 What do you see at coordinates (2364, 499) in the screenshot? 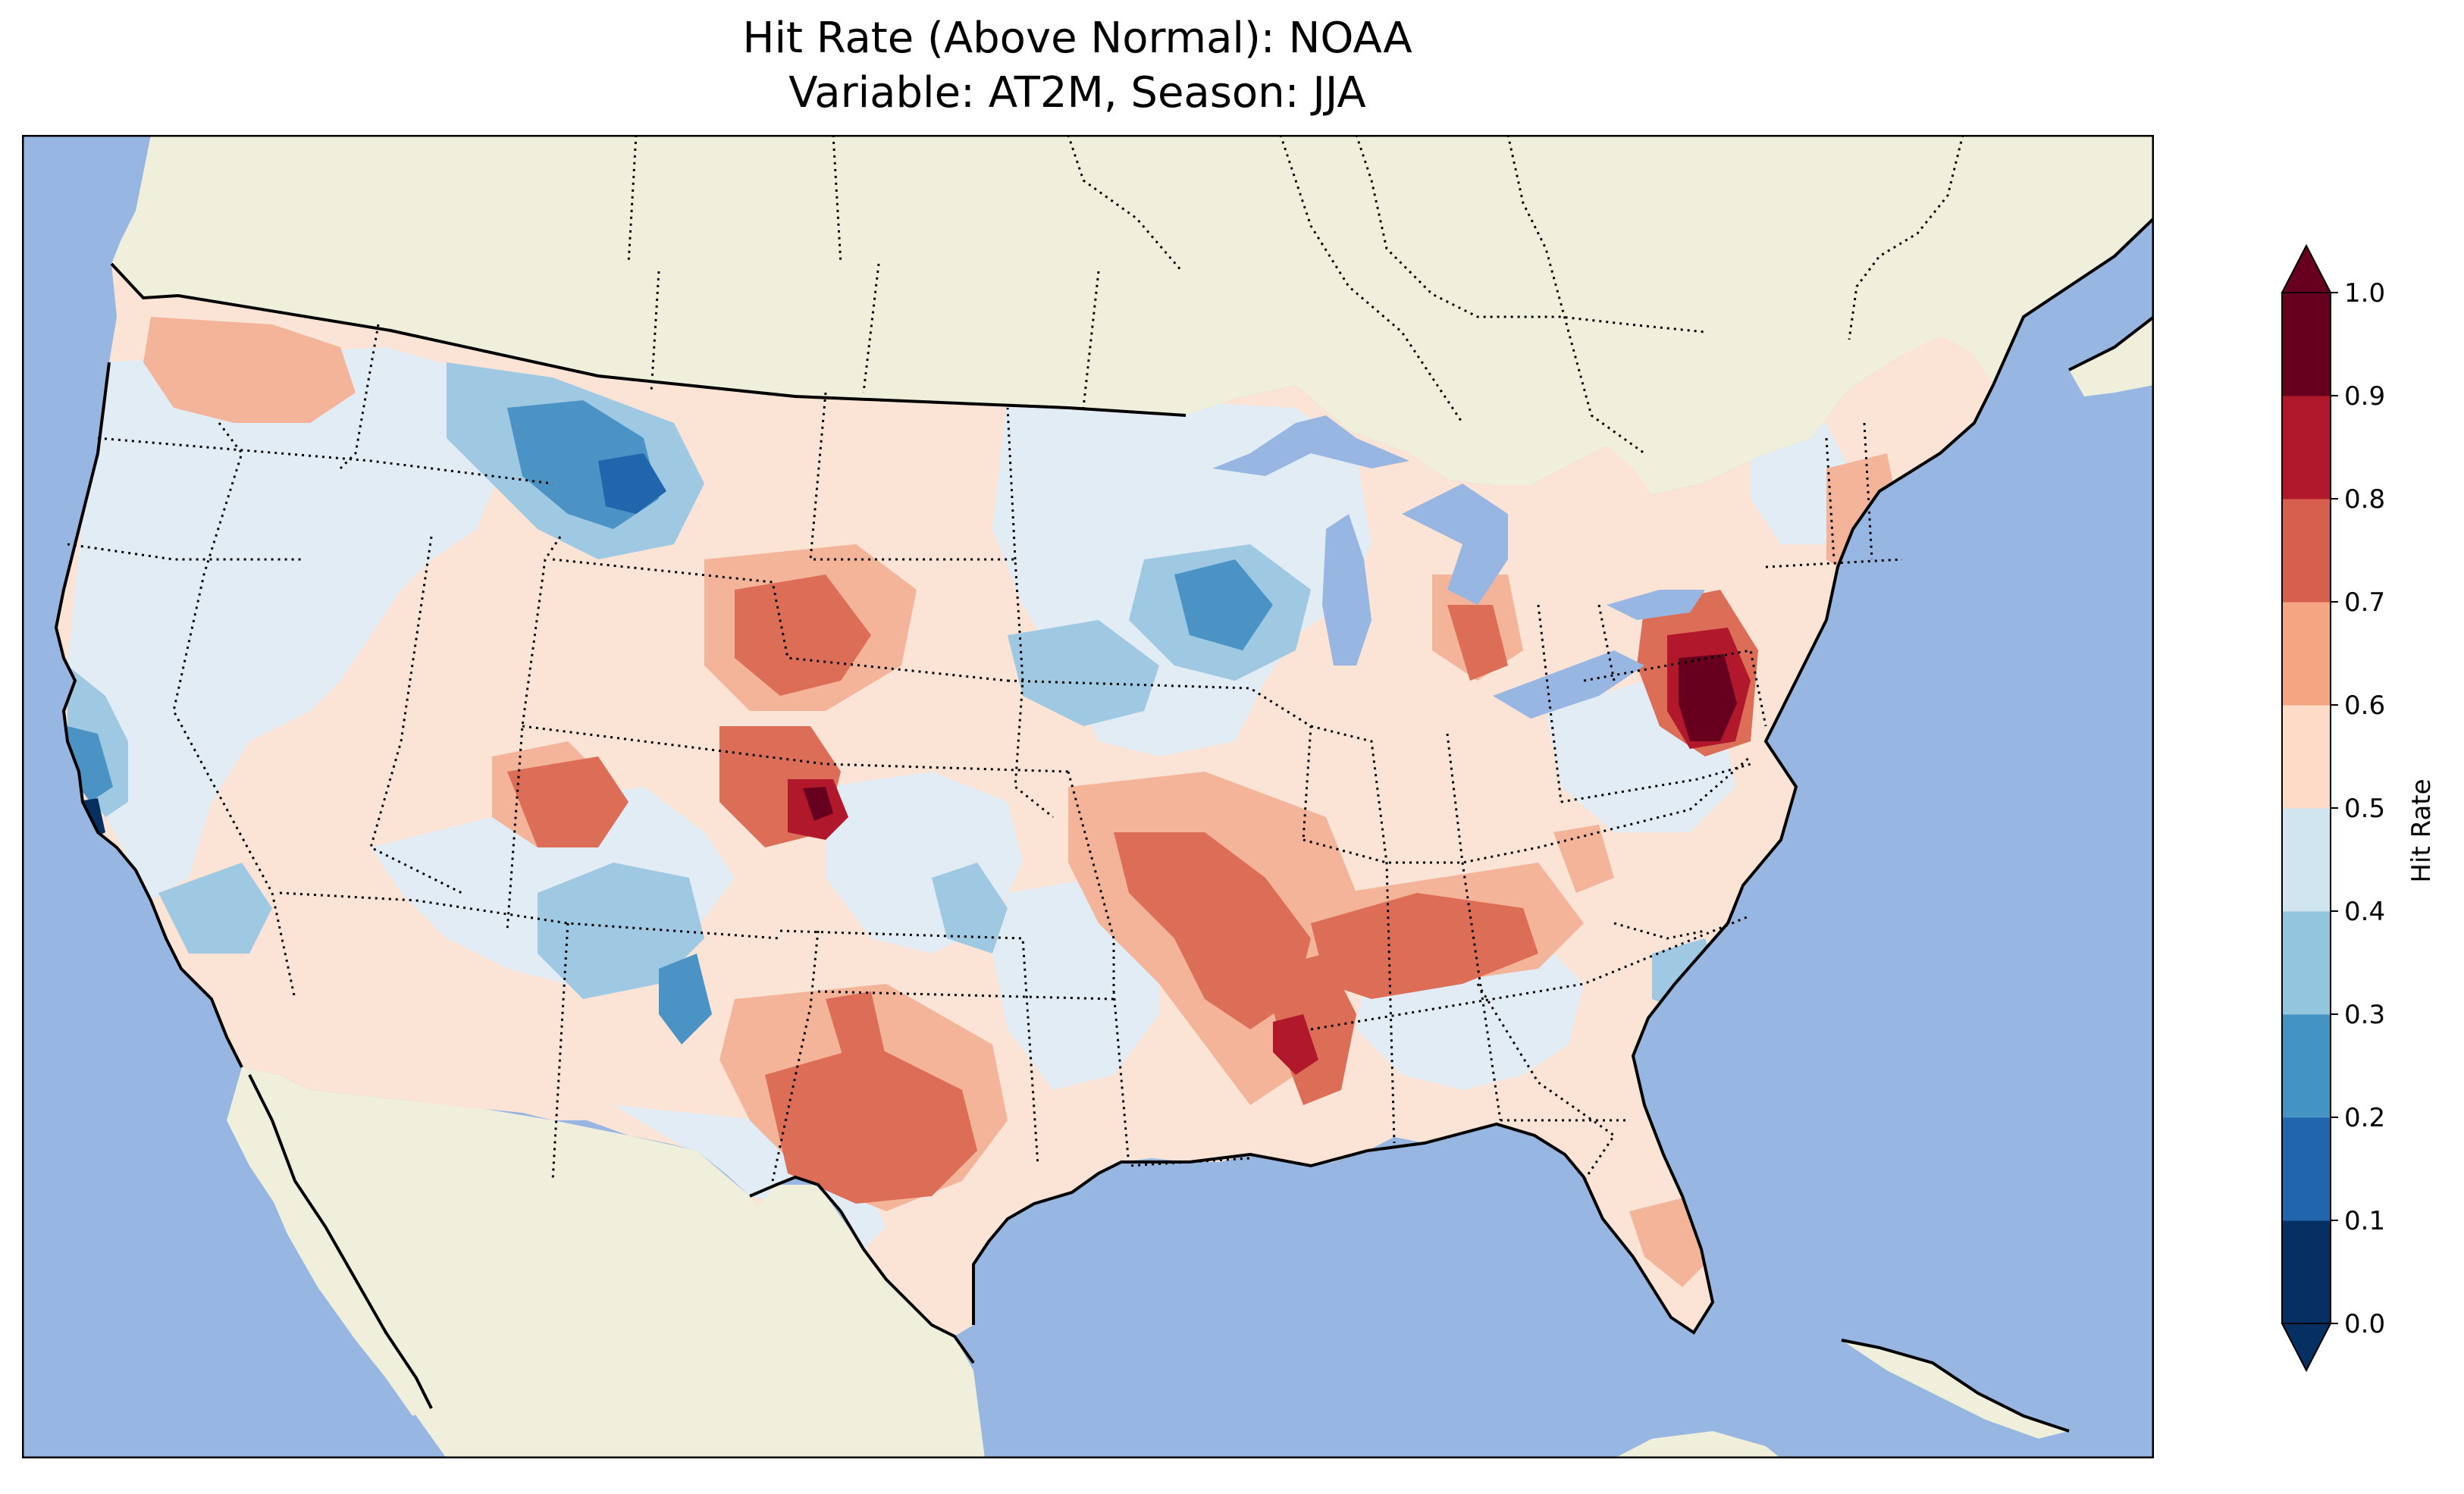
I see `colorbar-tick-label: 0.8` at bounding box center [2364, 499].